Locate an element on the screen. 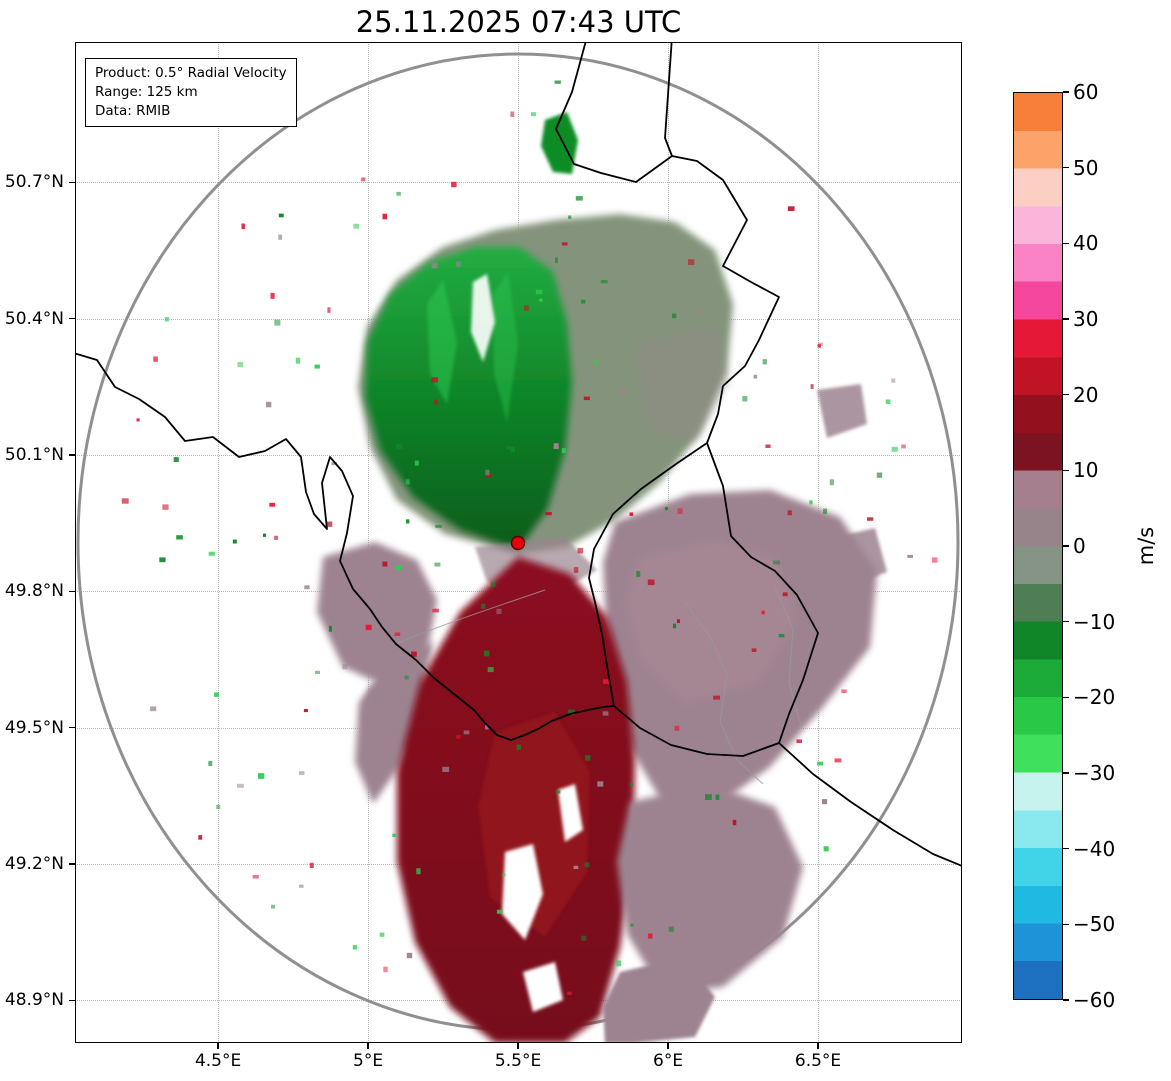 The image size is (1171, 1081). velocity-region-green-streak is located at coordinates (505, 347).